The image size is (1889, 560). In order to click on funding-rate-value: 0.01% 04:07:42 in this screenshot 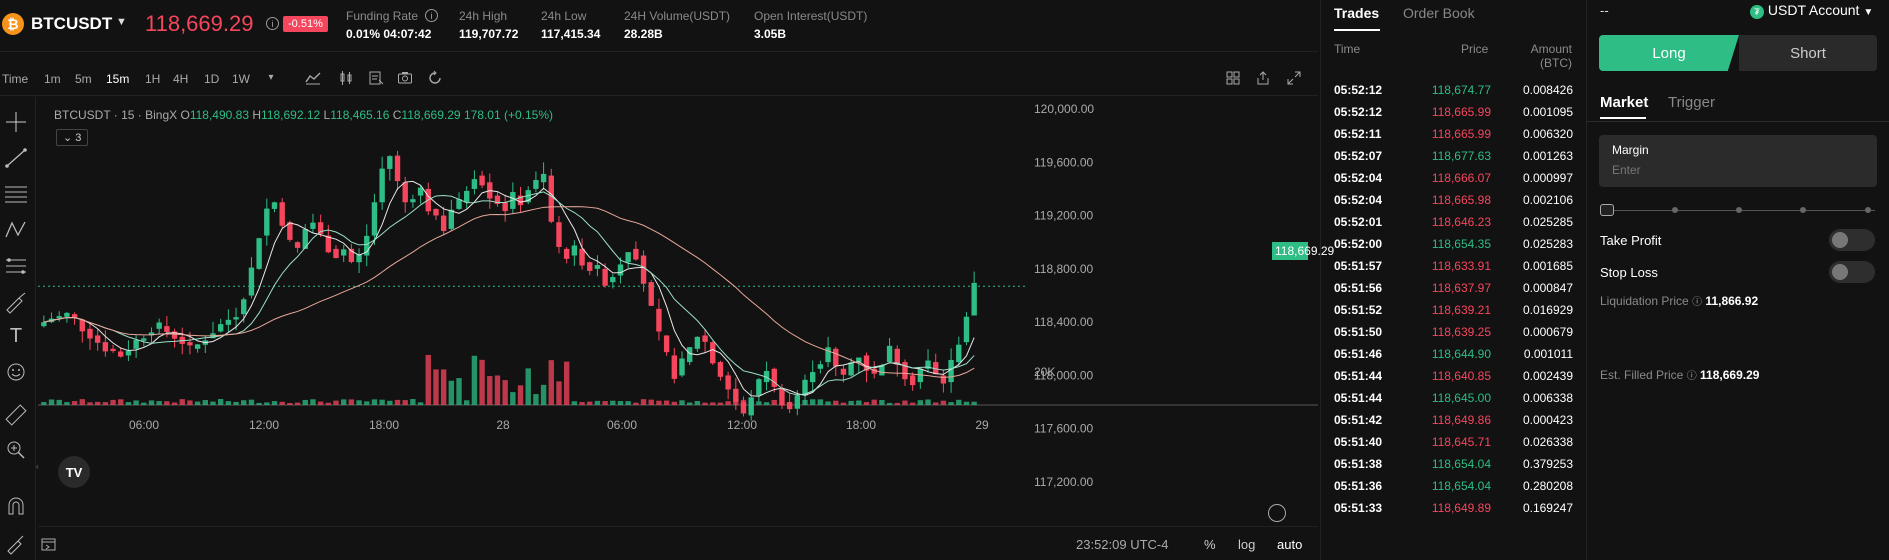, I will do `click(389, 34)`.